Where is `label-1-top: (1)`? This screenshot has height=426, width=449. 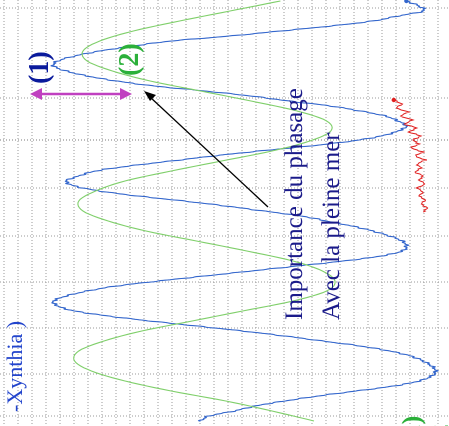
label-1-top: (1) is located at coordinates (39, 67).